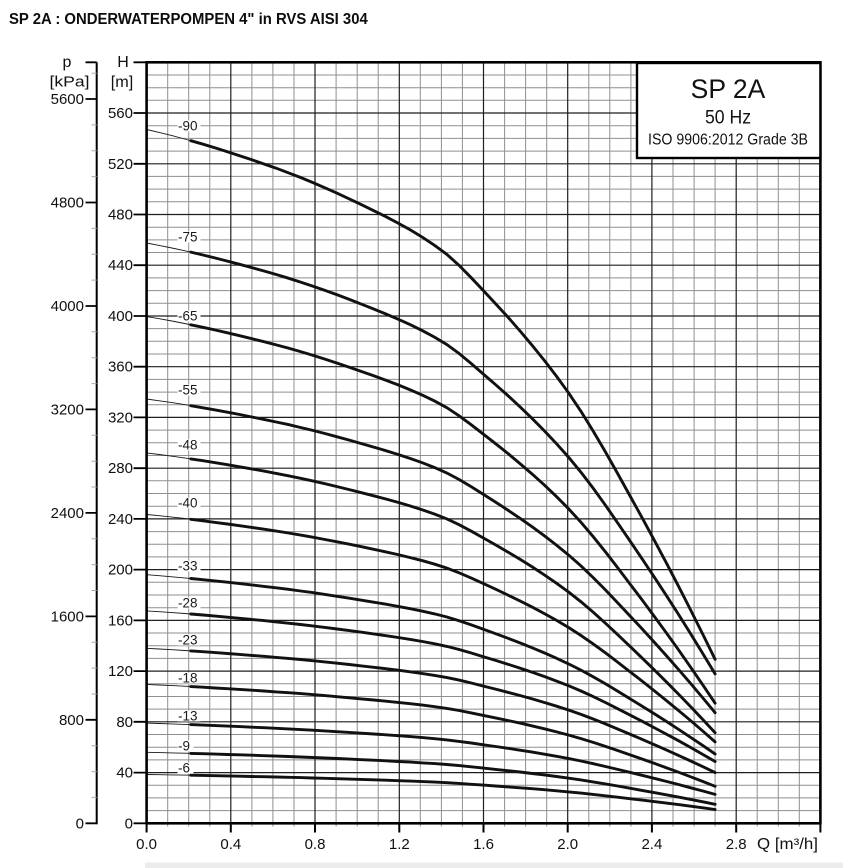 This screenshot has height=868, width=843. What do you see at coordinates (188, 603) in the screenshot?
I see `svg-text: -28` at bounding box center [188, 603].